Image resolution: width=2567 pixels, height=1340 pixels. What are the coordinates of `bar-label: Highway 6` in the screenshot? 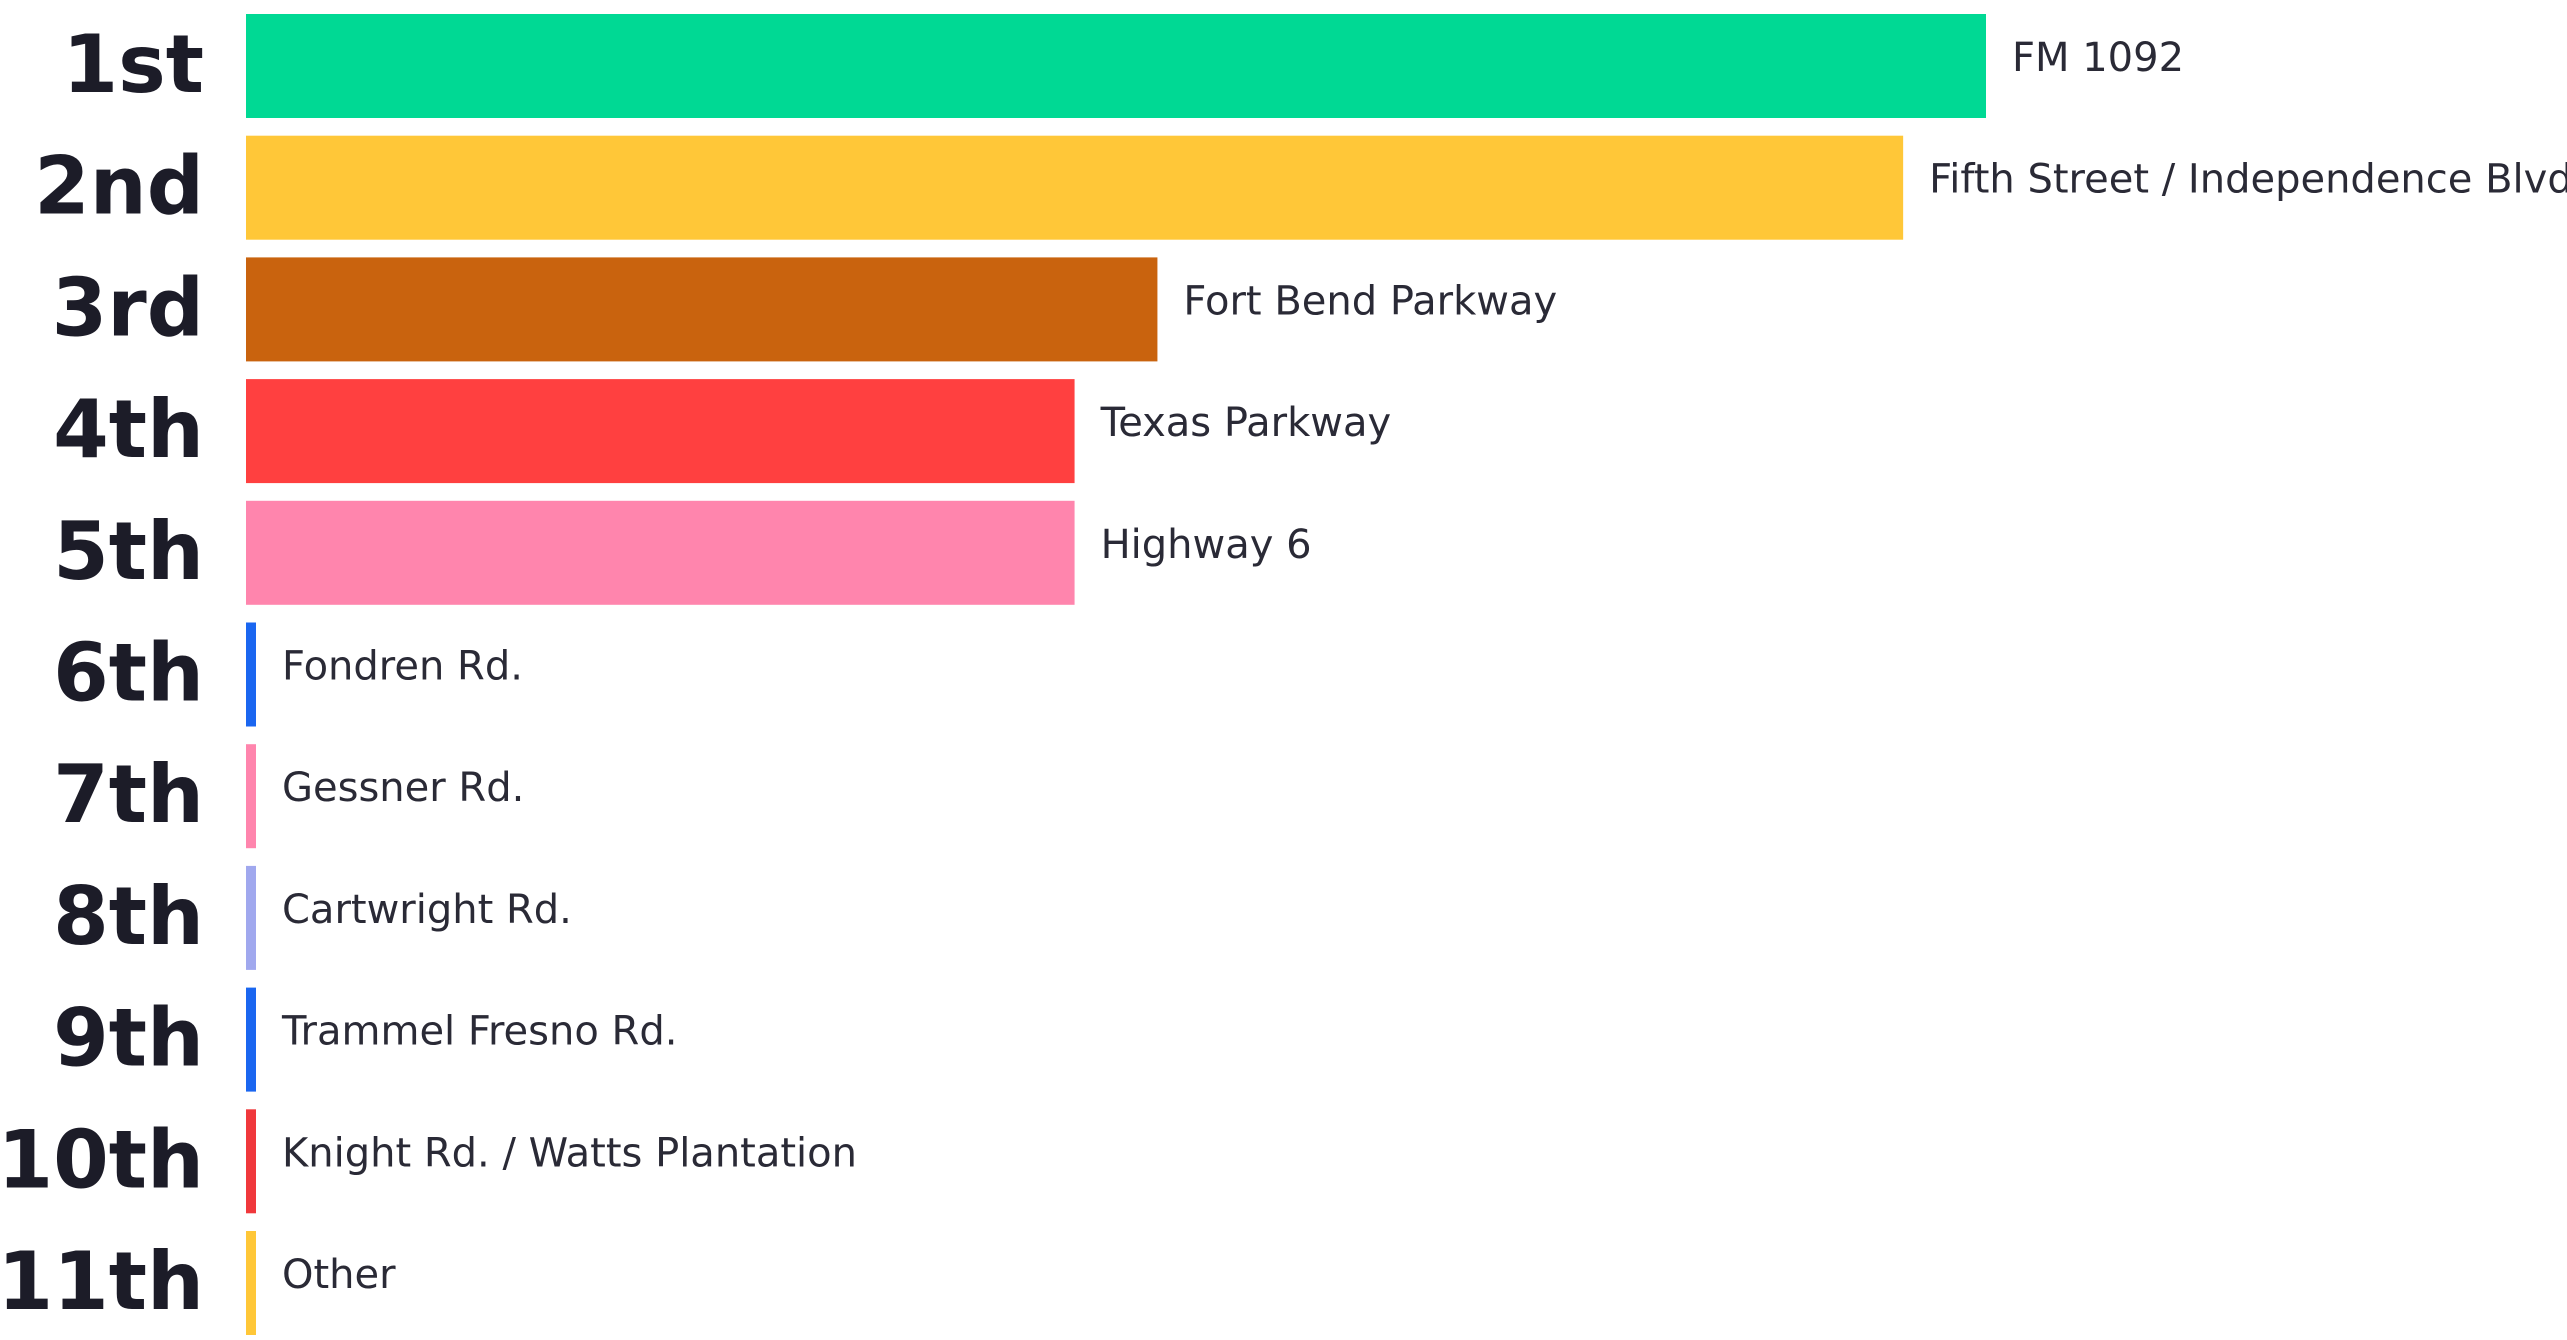 It's located at (1206, 545).